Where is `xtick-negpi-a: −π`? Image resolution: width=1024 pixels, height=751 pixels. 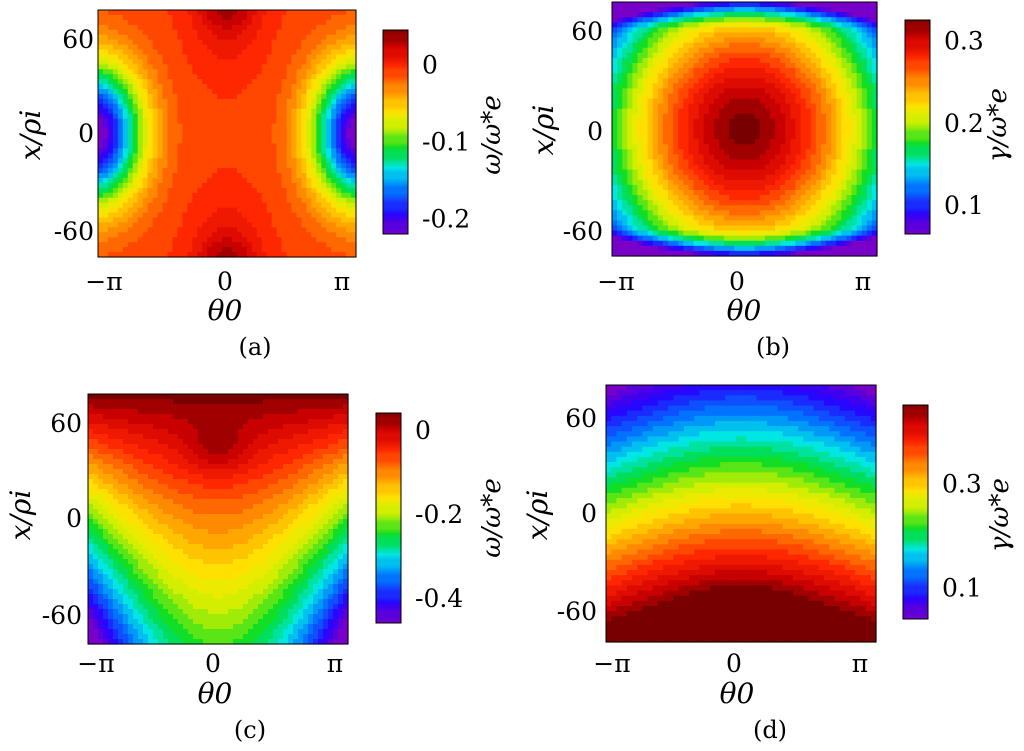
xtick-negpi-a: −π is located at coordinates (103, 281).